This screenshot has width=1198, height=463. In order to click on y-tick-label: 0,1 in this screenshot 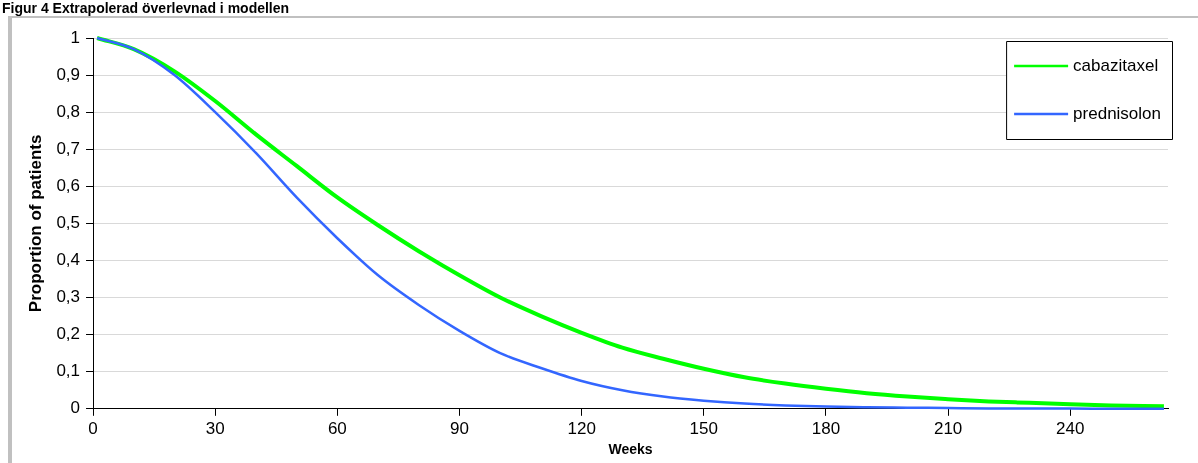, I will do `click(68, 371)`.